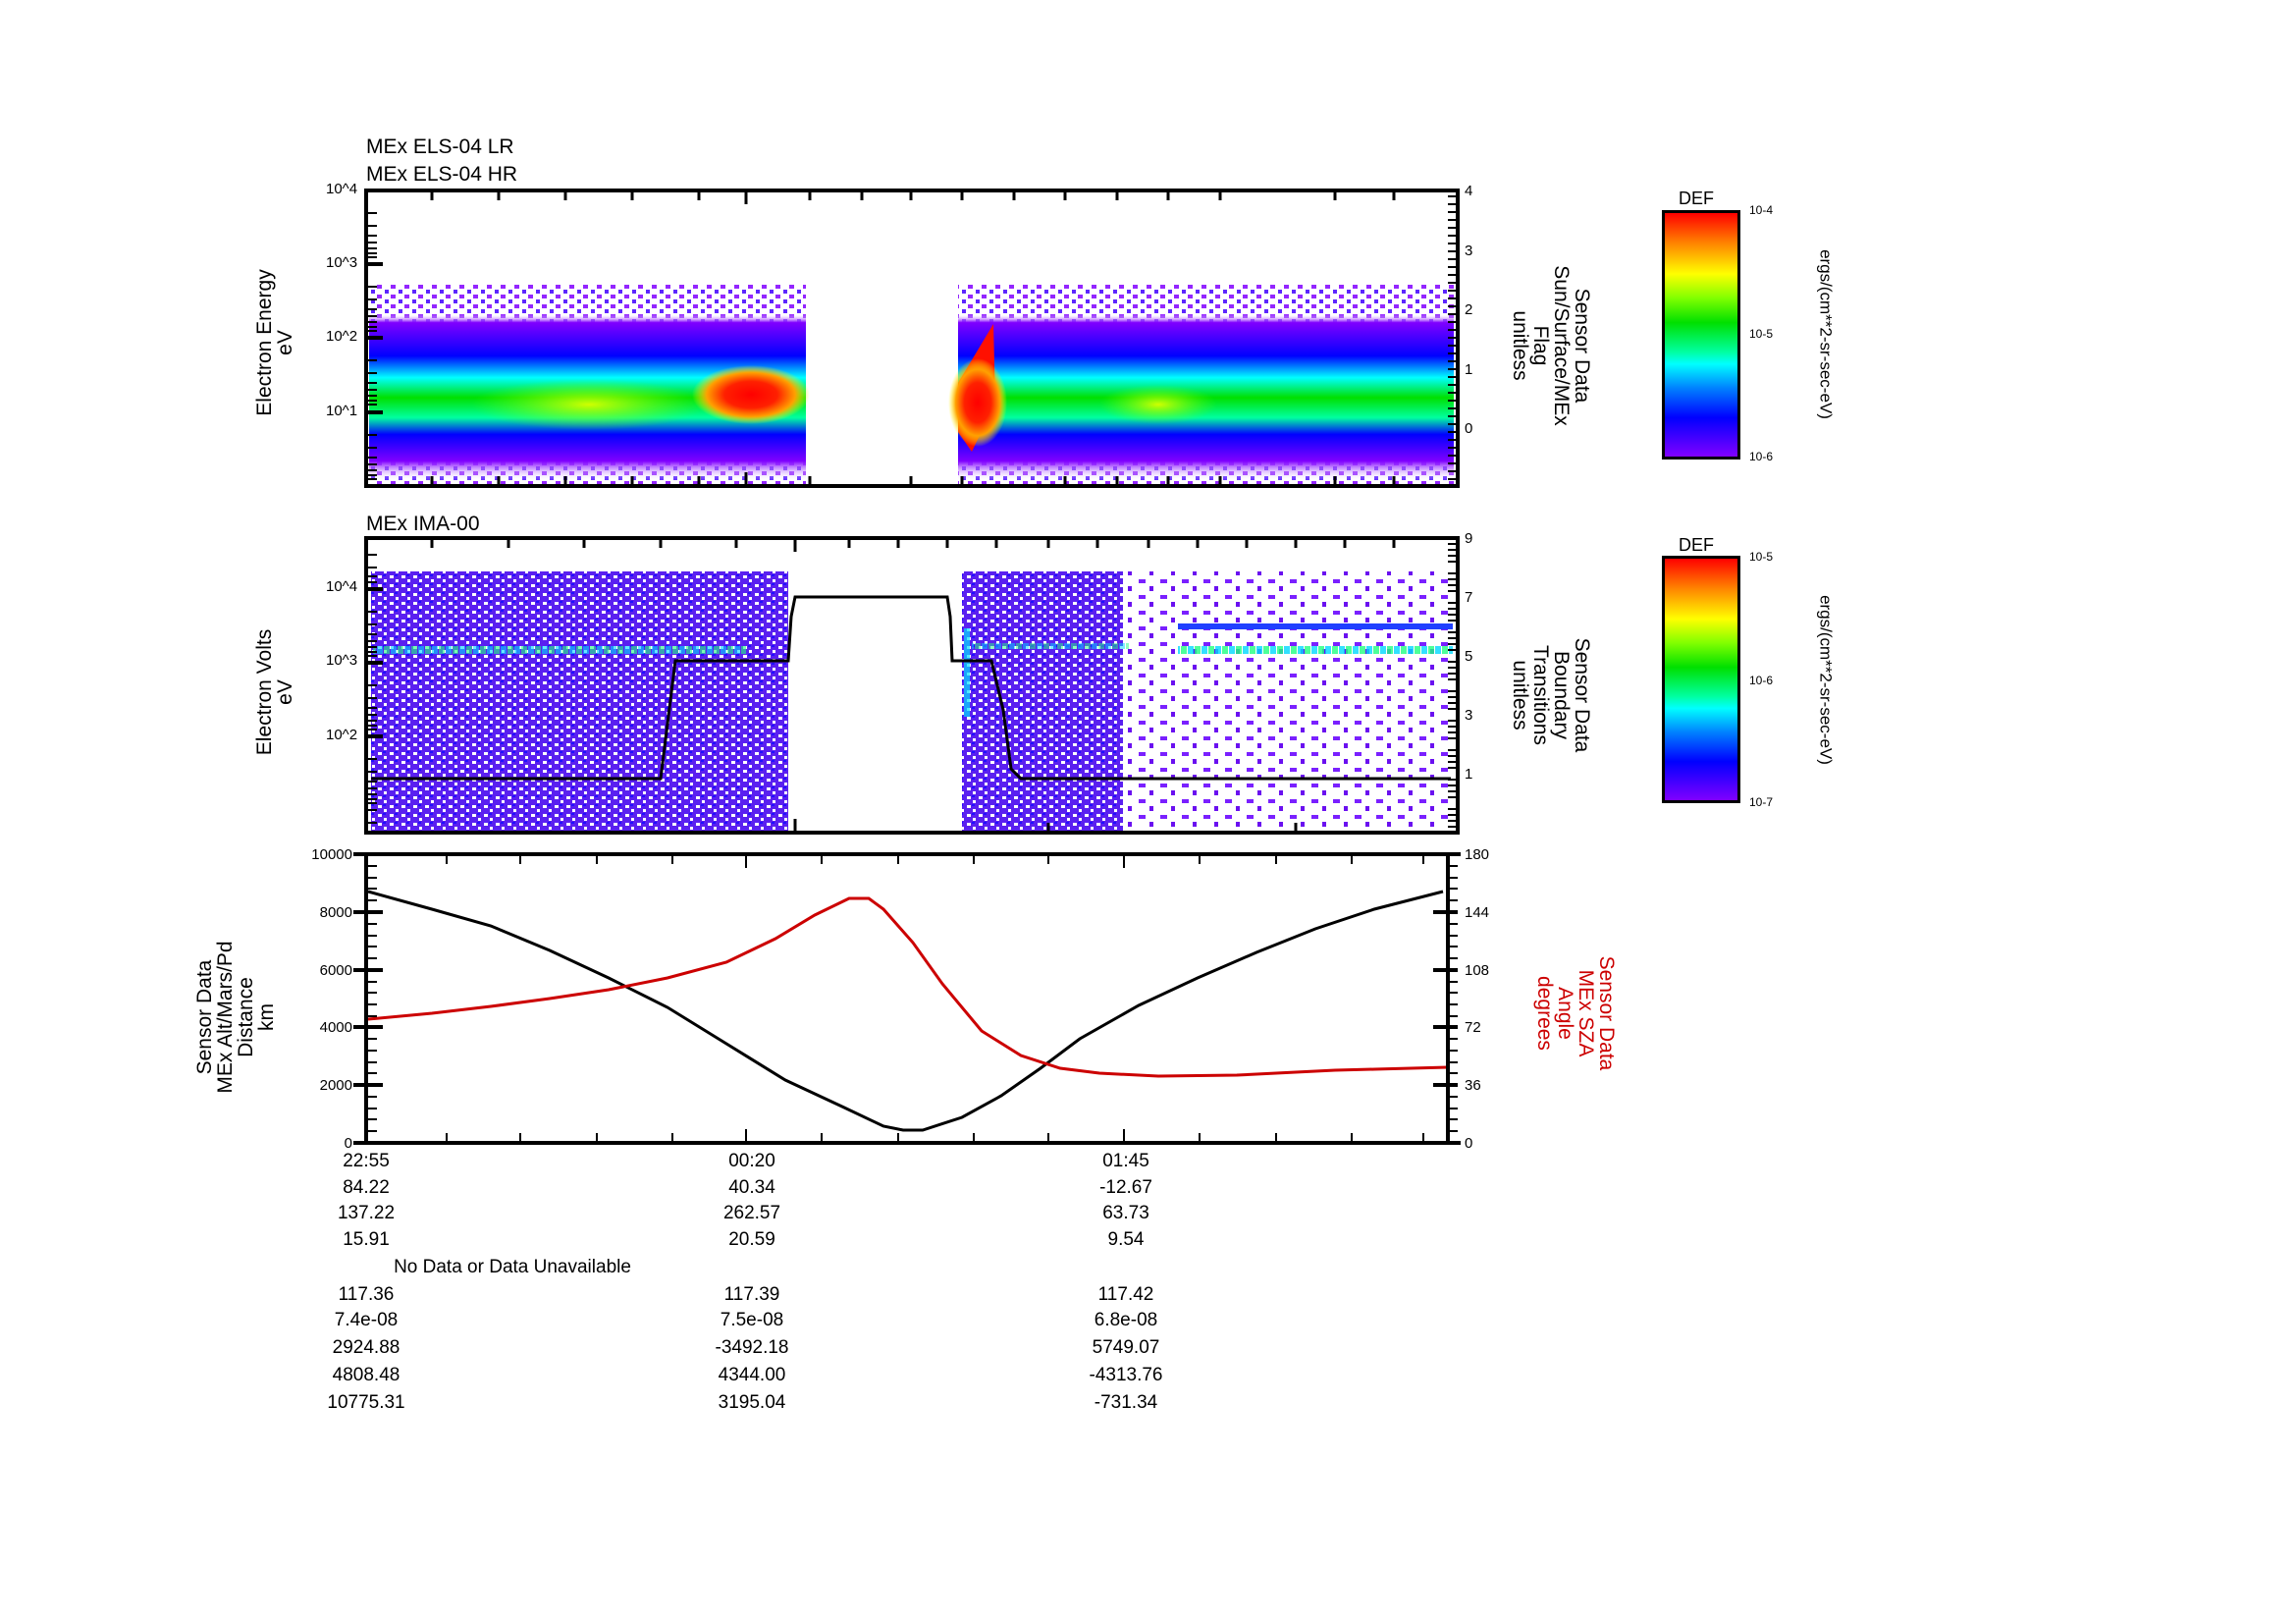 The image size is (2296, 1623). What do you see at coordinates (1125, 1187) in the screenshot?
I see `ephem-value: -12.67` at bounding box center [1125, 1187].